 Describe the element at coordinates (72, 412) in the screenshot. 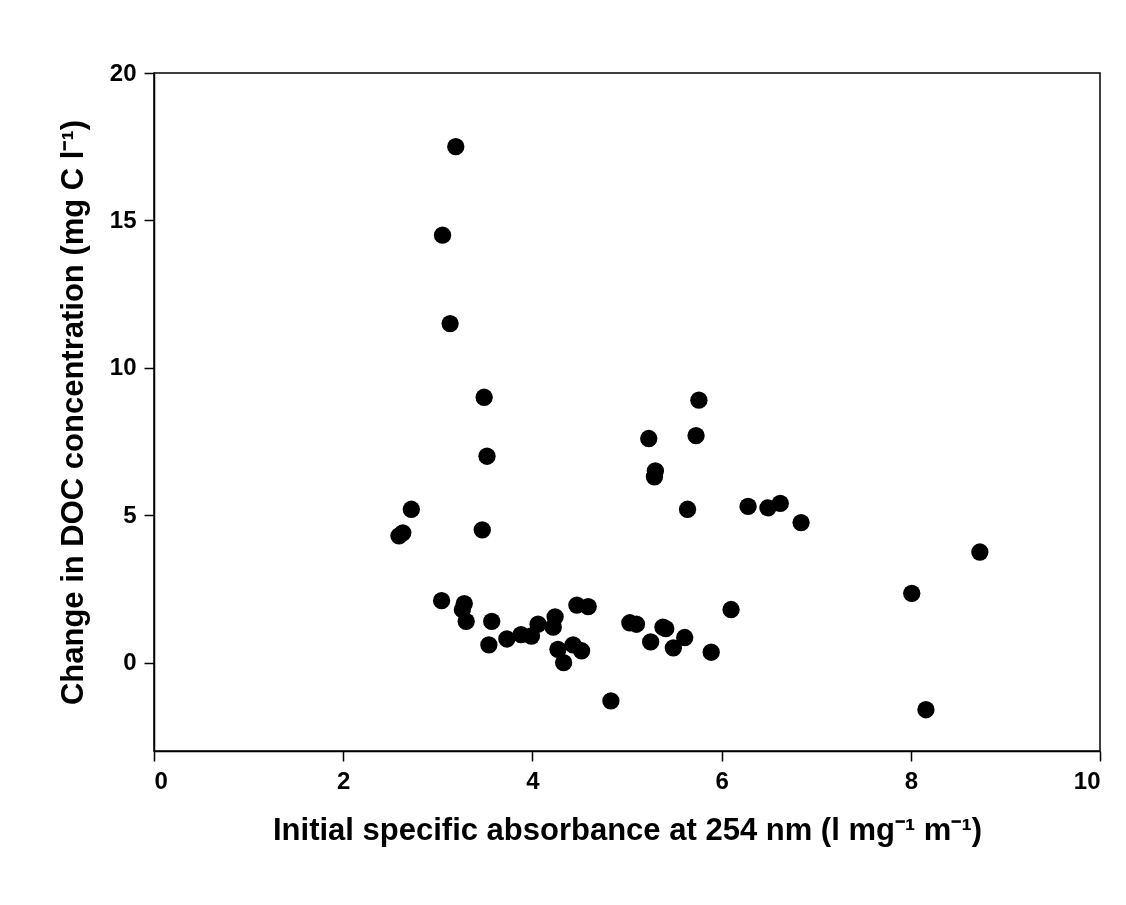

I see `y-axis-title: Change in DOC concentration (mg C l⁻¹)` at that location.